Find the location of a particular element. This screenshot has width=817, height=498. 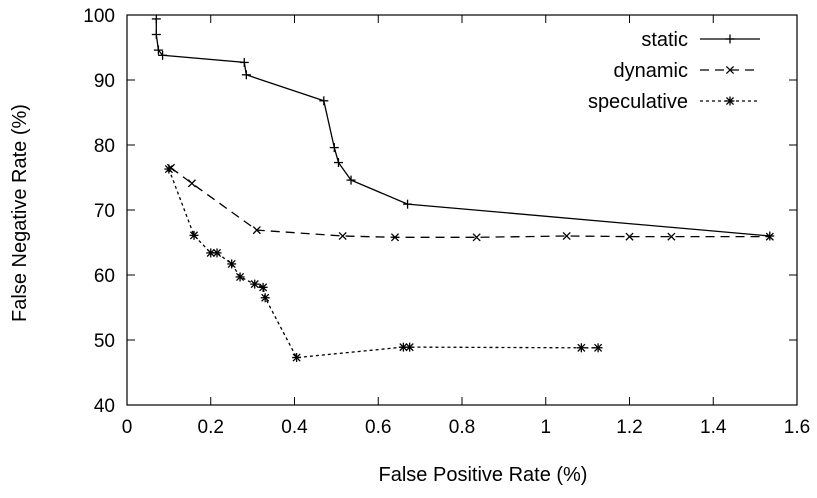

legend-label: dynamic is located at coordinates (651, 71).